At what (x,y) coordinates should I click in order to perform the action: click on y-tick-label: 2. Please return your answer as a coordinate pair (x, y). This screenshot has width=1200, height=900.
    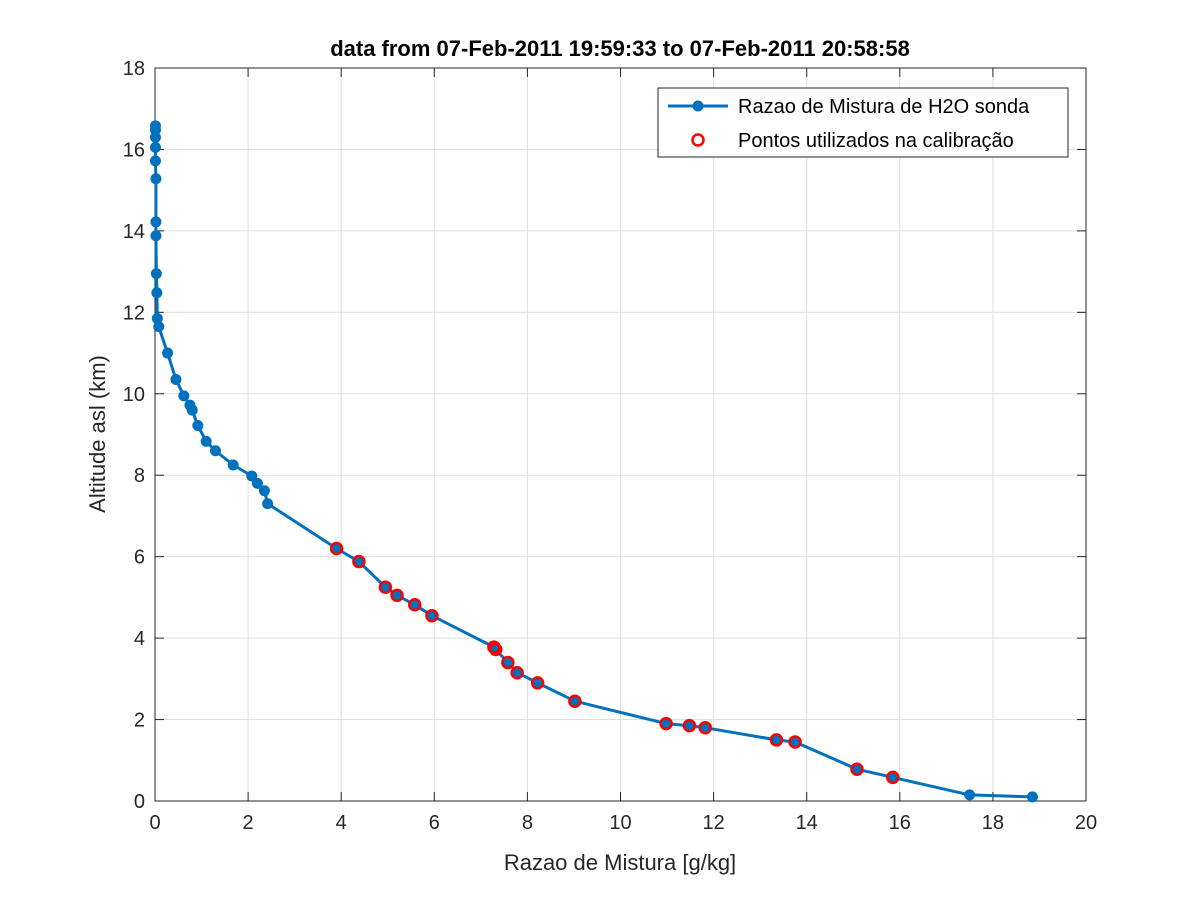
    Looking at the image, I should click on (139, 721).